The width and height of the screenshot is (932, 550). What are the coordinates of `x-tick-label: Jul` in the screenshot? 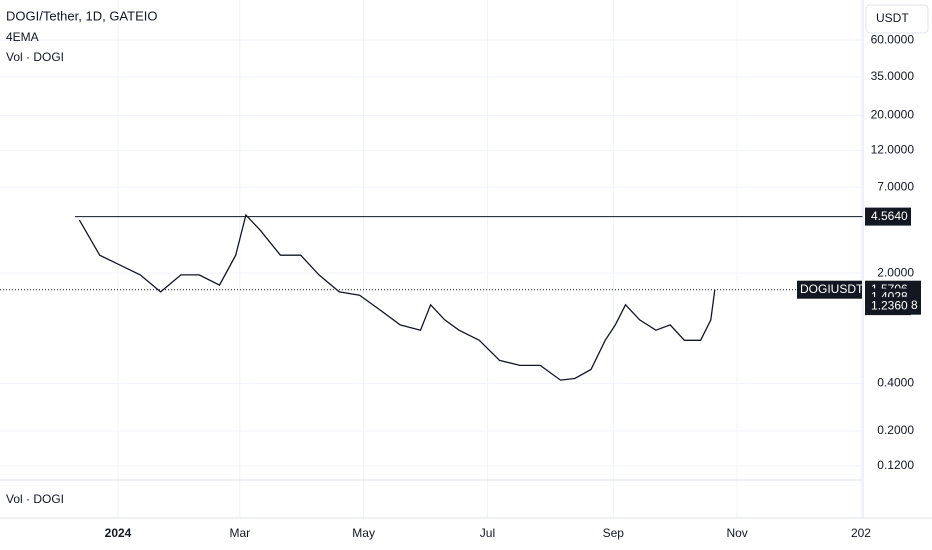 It's located at (487, 533).